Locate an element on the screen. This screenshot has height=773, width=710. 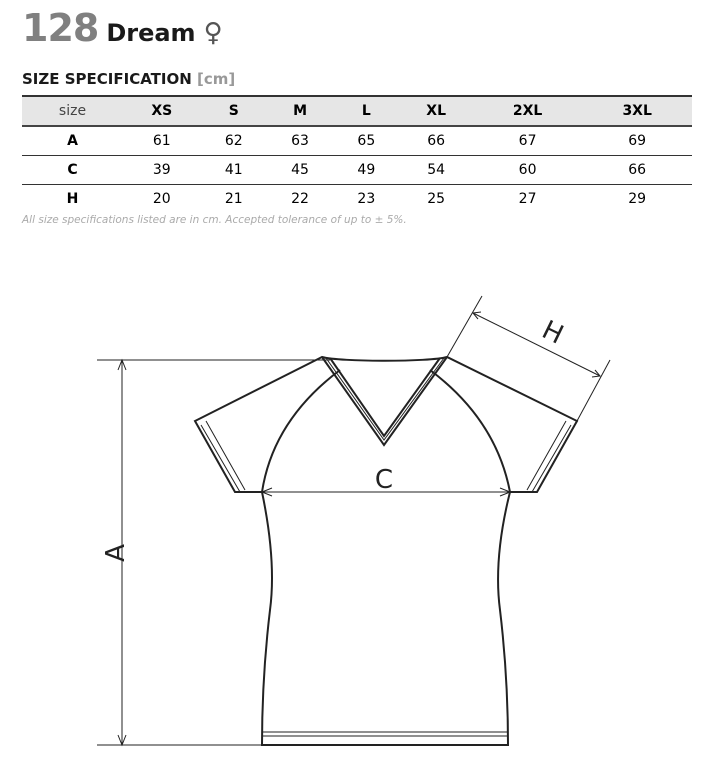
v-neck is located at coordinates (384, 401).